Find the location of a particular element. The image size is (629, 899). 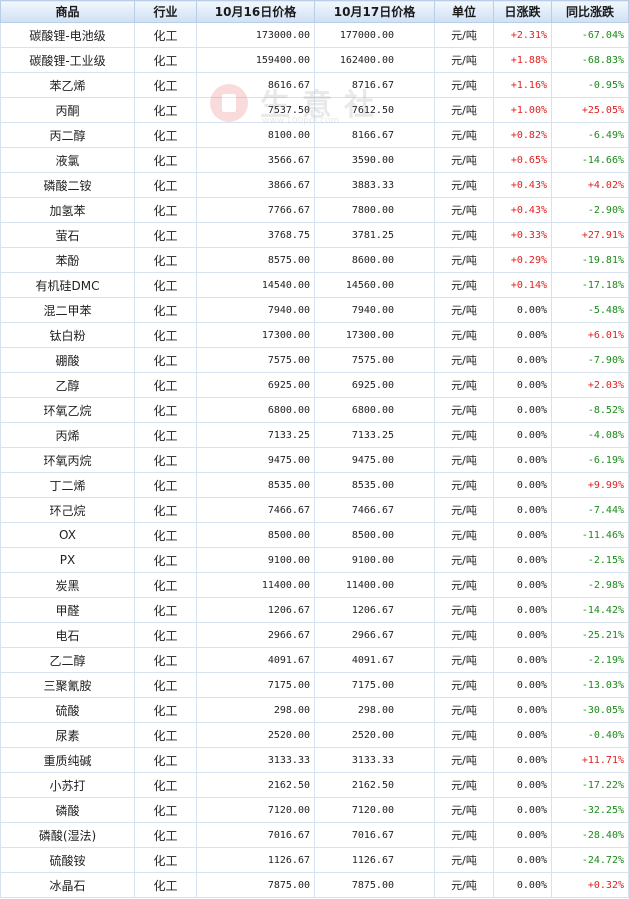

commodity-name: 有机硅DMC is located at coordinates (67, 285).